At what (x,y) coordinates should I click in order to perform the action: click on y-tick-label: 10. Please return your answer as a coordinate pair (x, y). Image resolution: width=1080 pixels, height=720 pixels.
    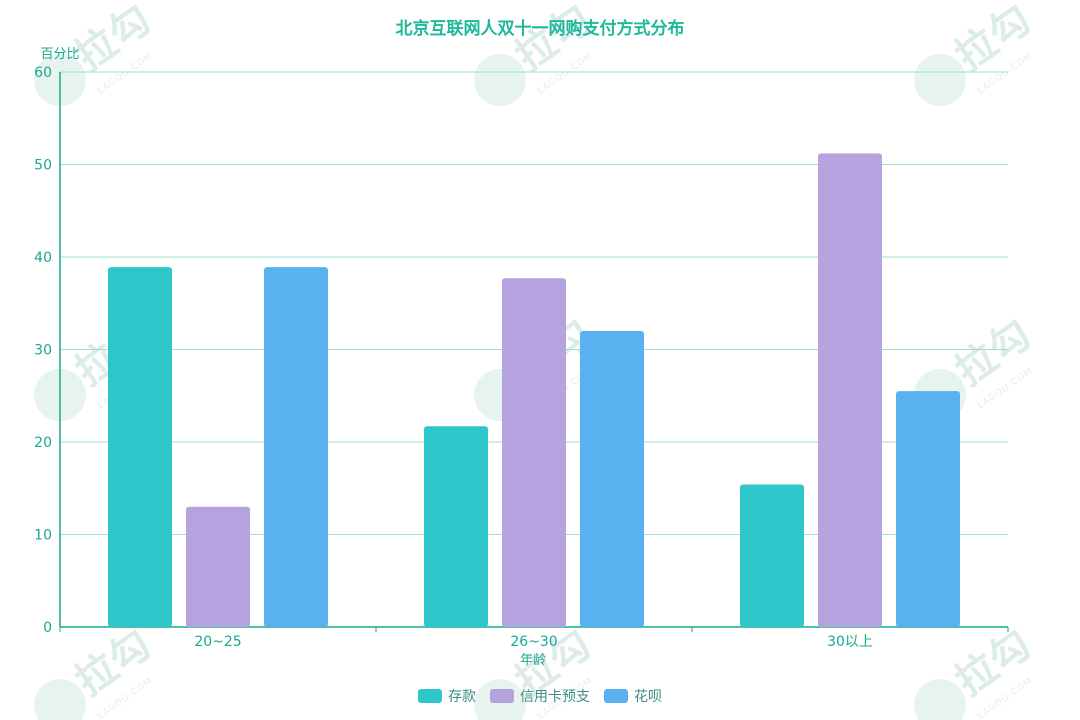
    Looking at the image, I should click on (43, 536).